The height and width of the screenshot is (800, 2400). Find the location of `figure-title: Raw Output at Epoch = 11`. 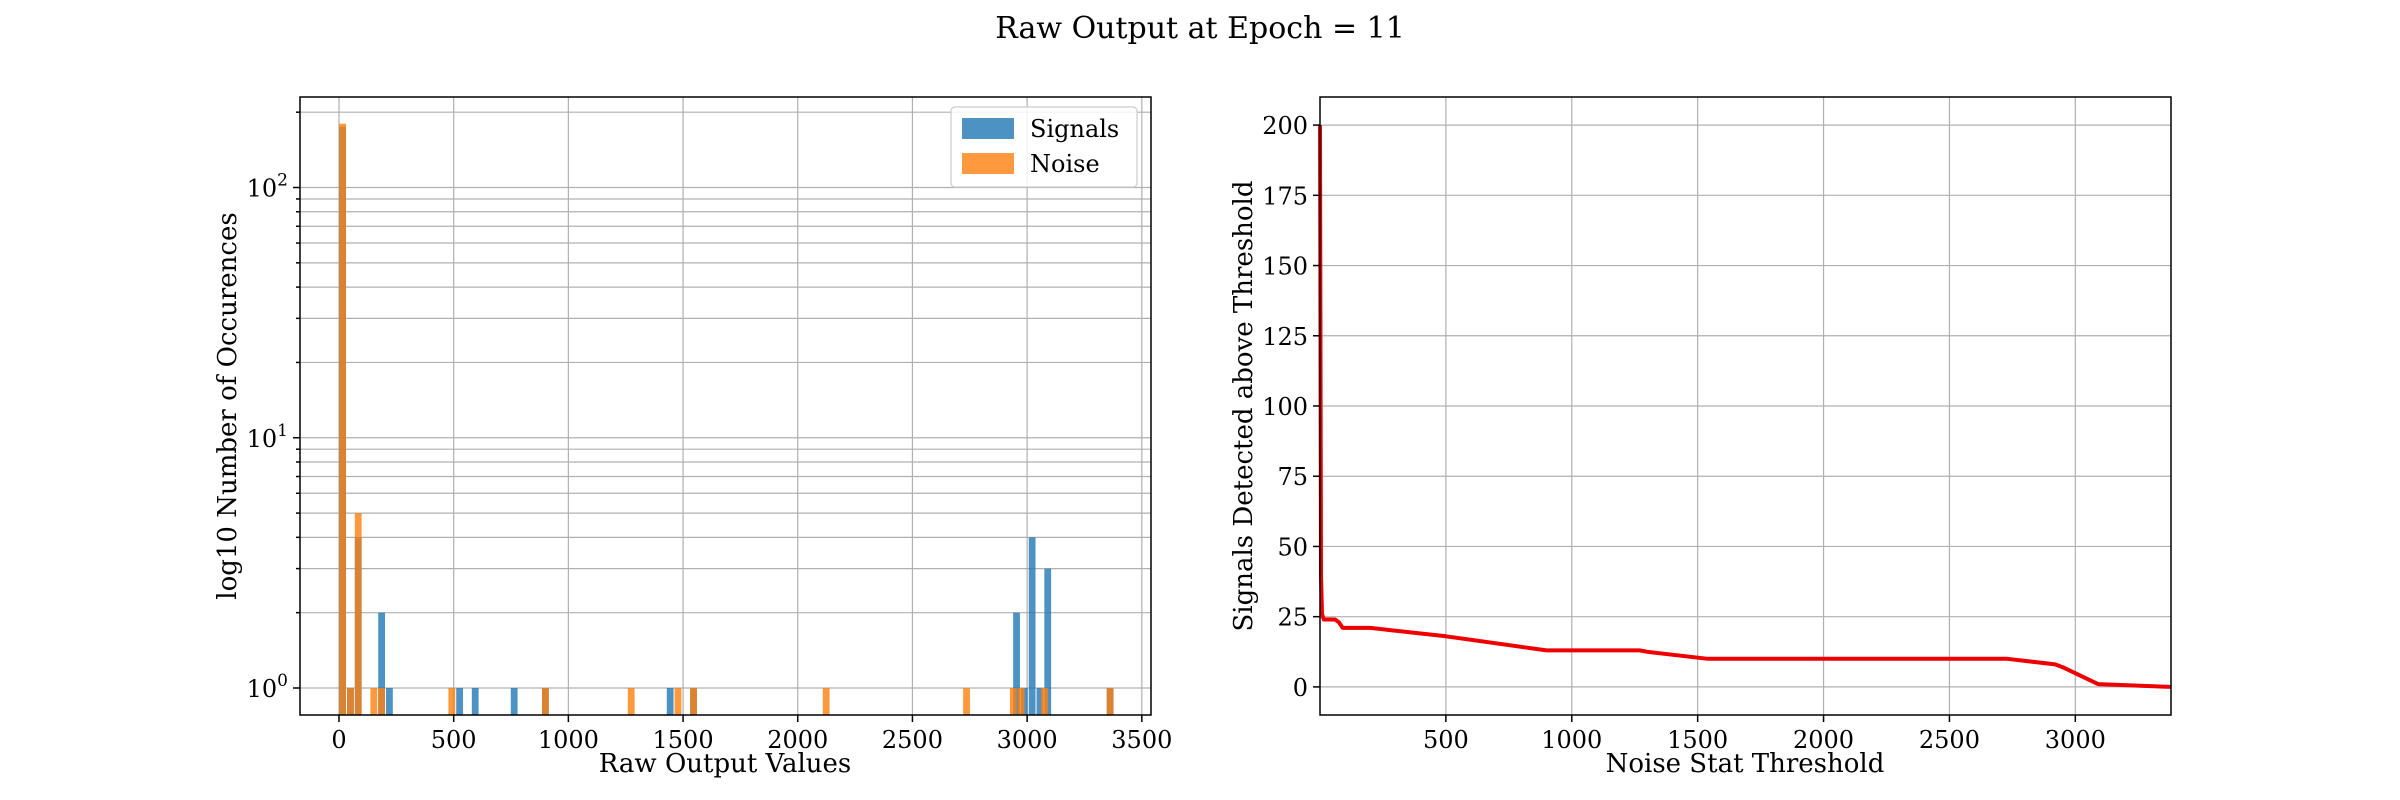

figure-title: Raw Output at Epoch = 11 is located at coordinates (1200, 28).